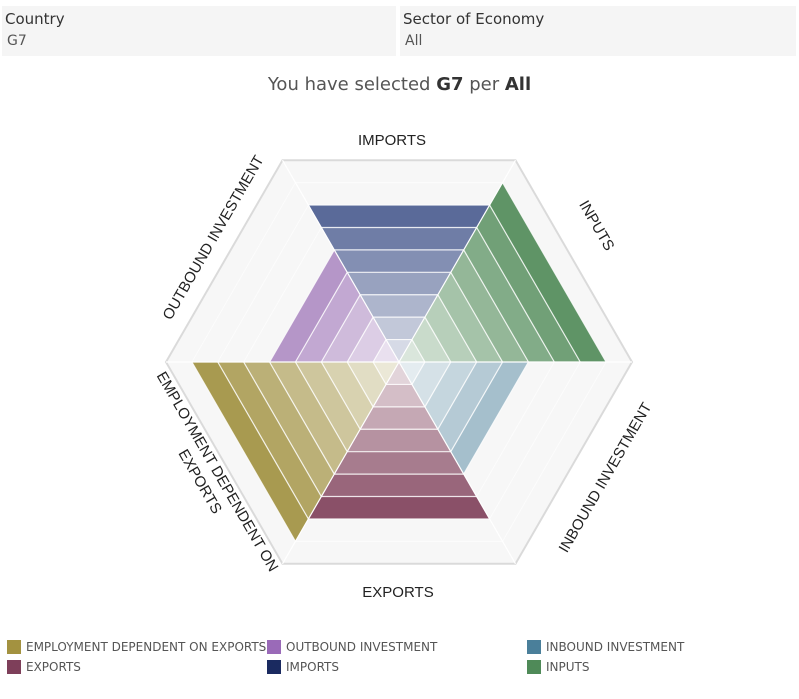  What do you see at coordinates (349, 84) in the screenshot?
I see `selection-prefix: You have selected` at bounding box center [349, 84].